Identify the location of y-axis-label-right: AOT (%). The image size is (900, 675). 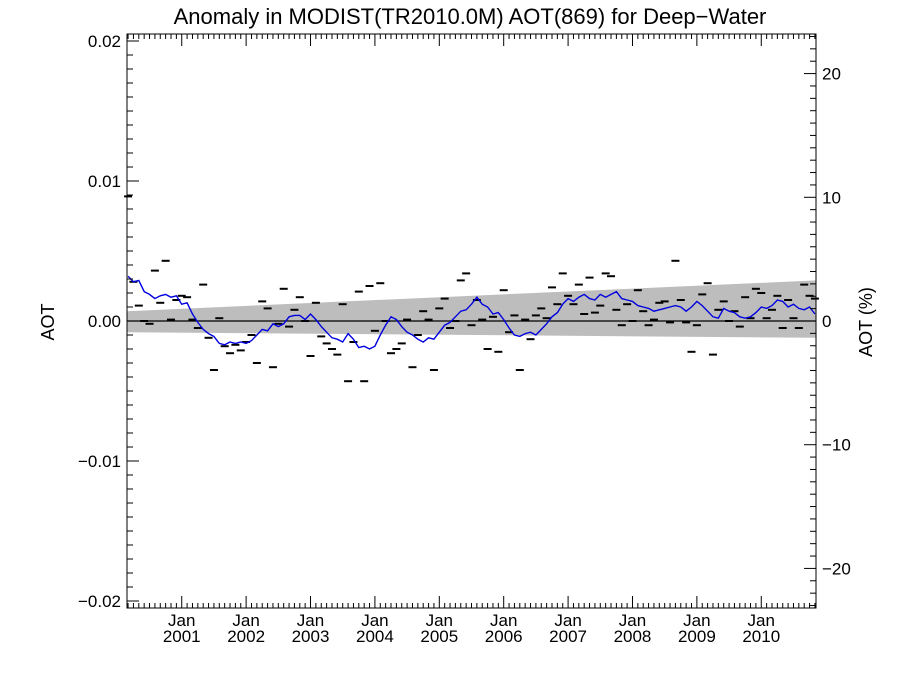
(866, 322).